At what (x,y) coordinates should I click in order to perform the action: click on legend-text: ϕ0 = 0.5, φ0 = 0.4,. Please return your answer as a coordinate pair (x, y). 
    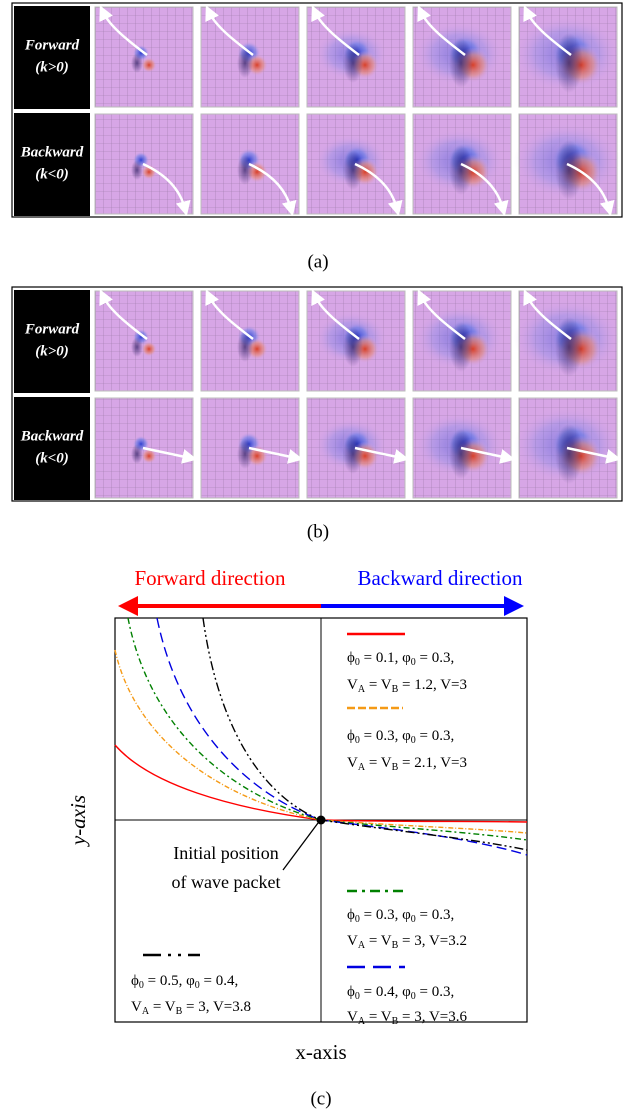
    Looking at the image, I should click on (184, 982).